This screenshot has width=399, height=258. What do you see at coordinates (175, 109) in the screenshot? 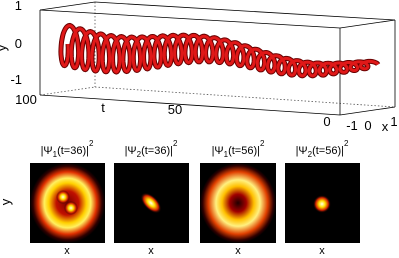
I see `t-tick-label: 50` at bounding box center [175, 109].